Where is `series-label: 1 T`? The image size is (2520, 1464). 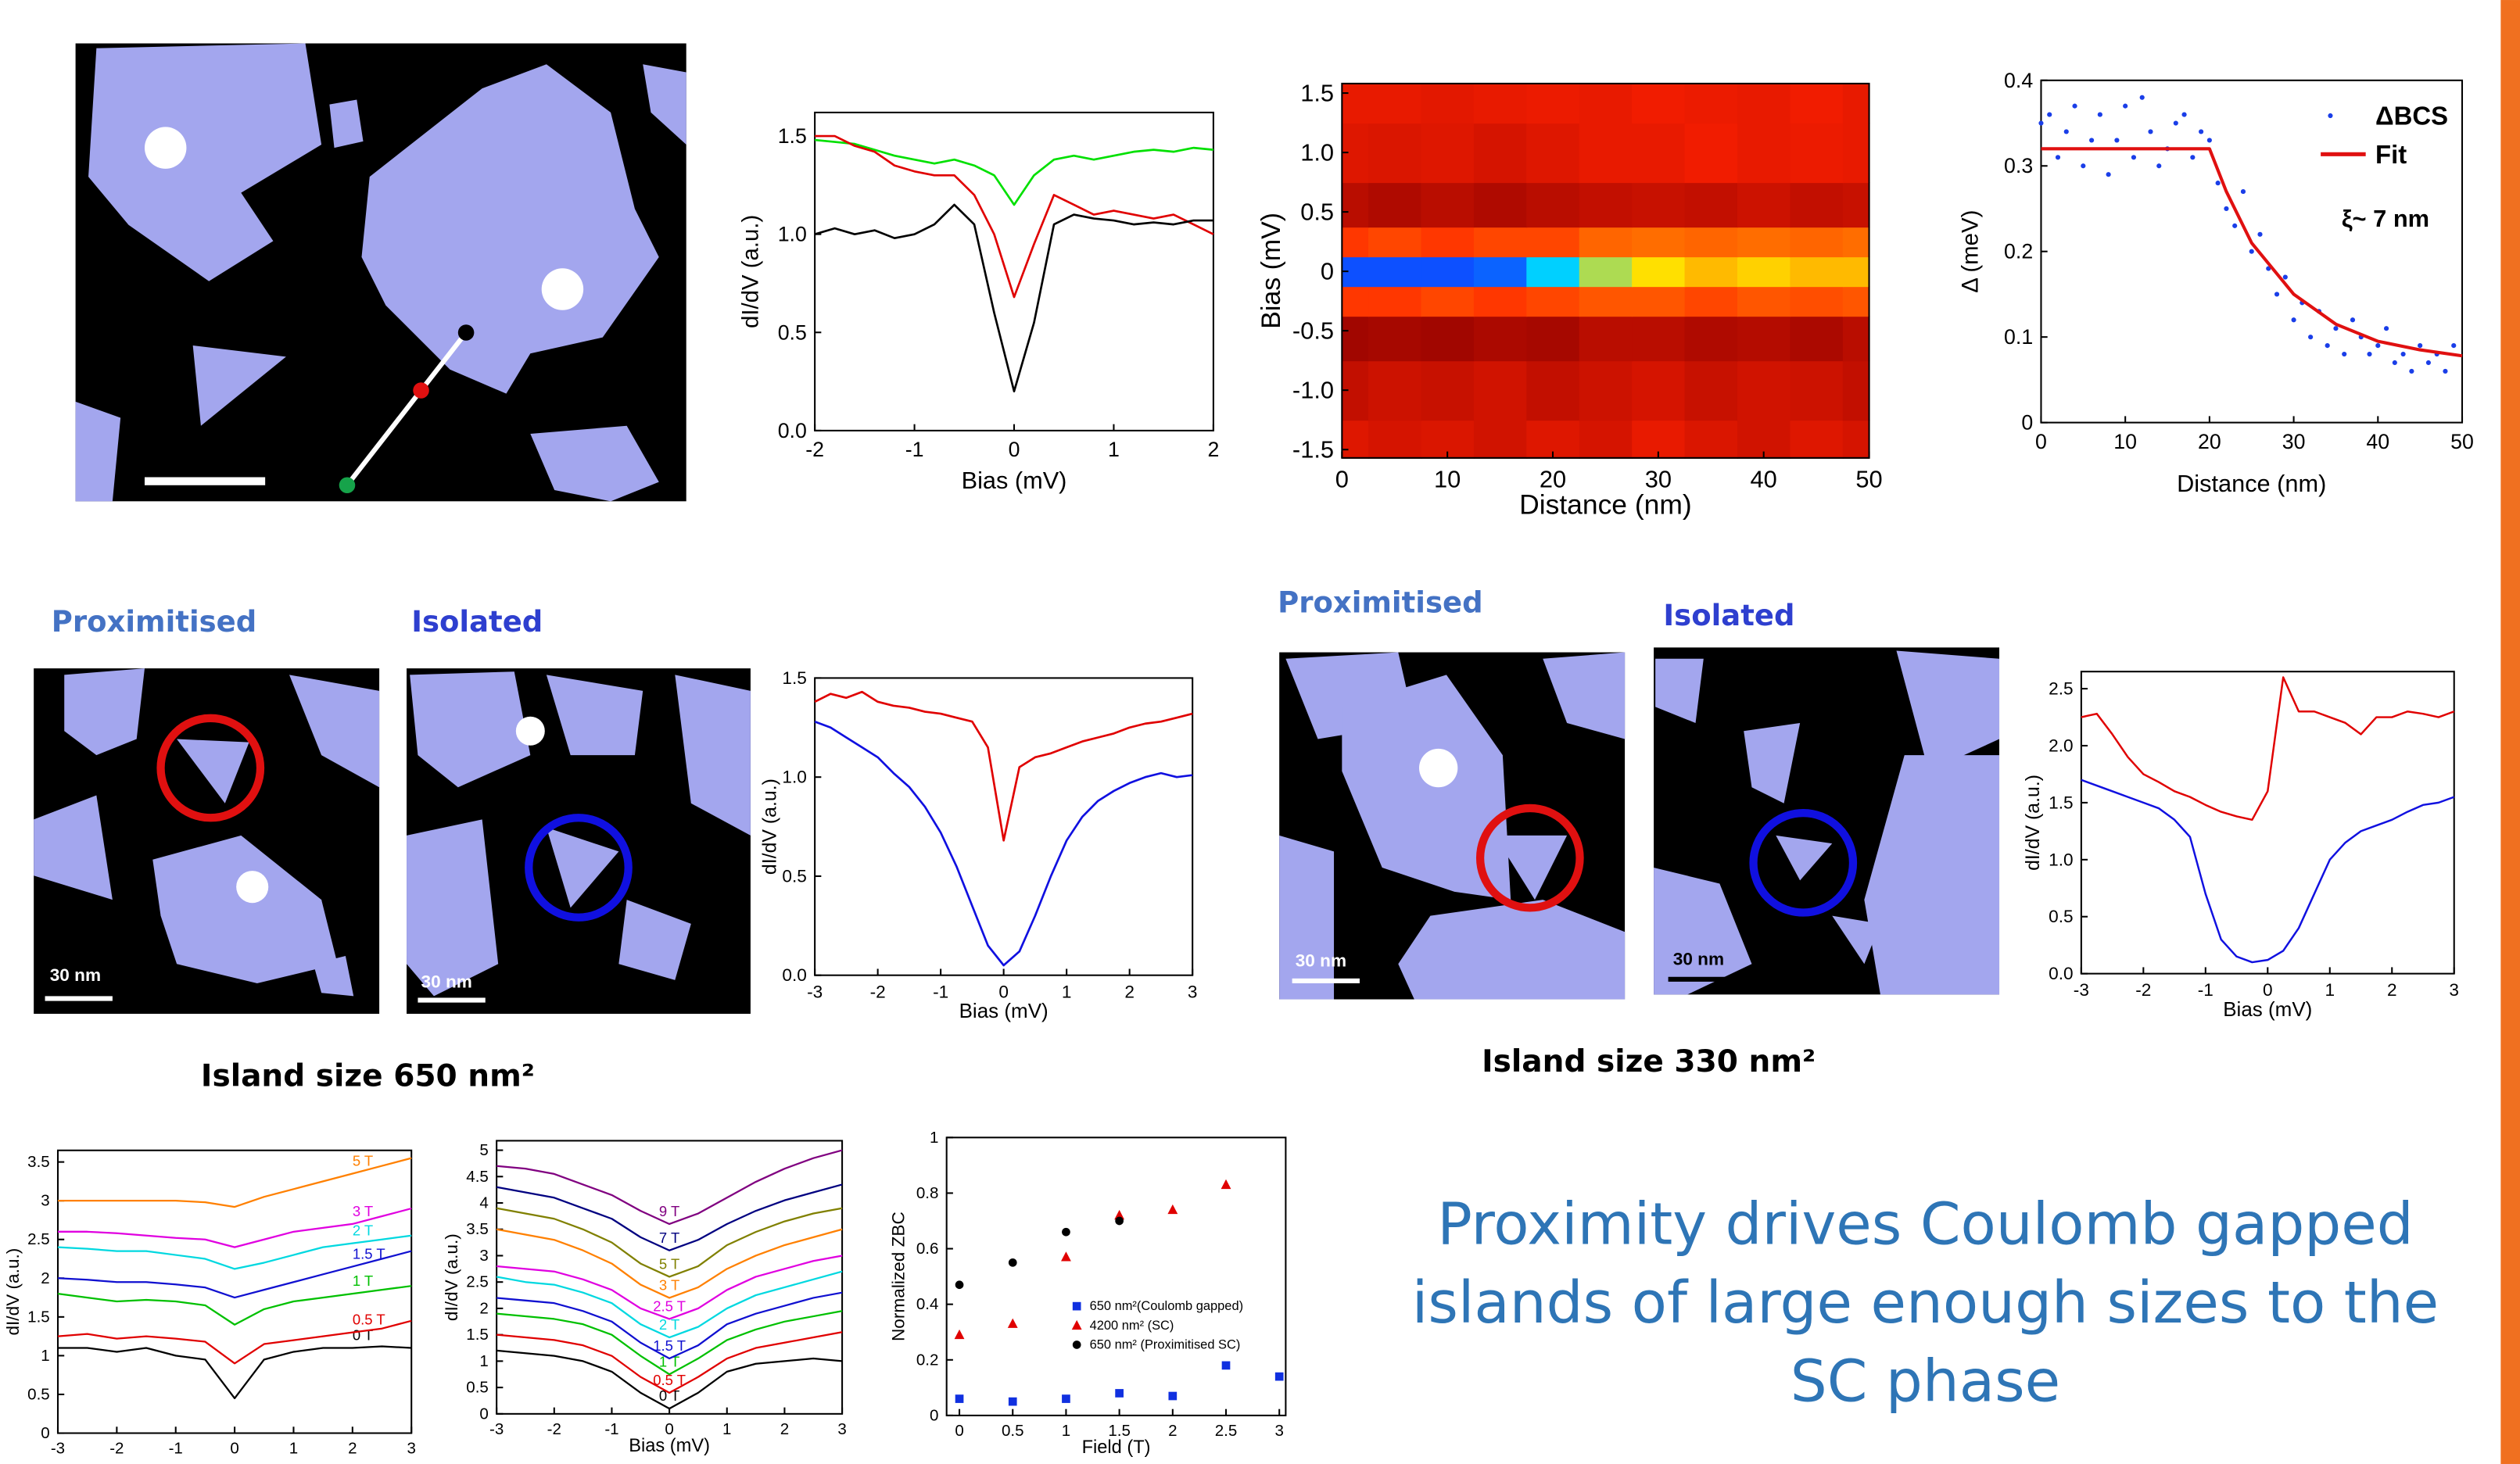
series-label: 1 T is located at coordinates (363, 1281).